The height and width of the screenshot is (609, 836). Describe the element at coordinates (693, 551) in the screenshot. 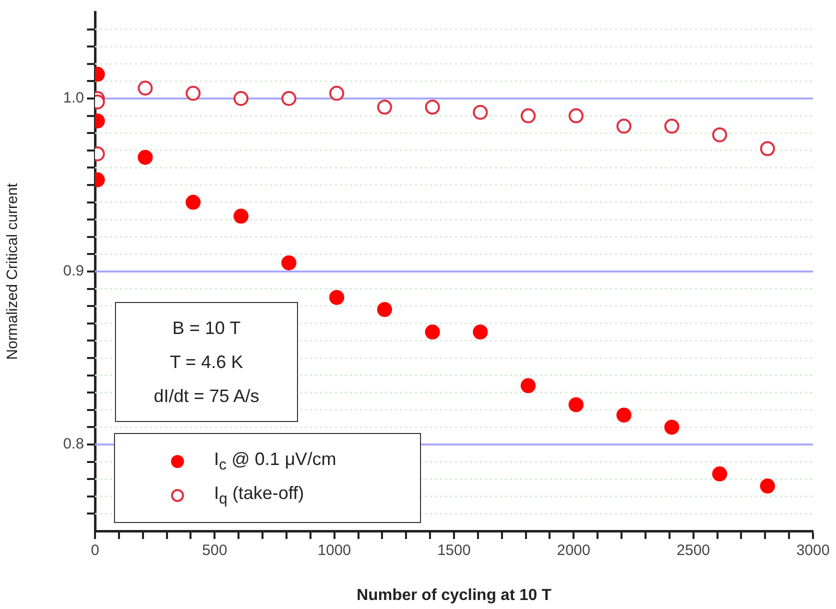

I see `x-tick-label: 2500` at that location.